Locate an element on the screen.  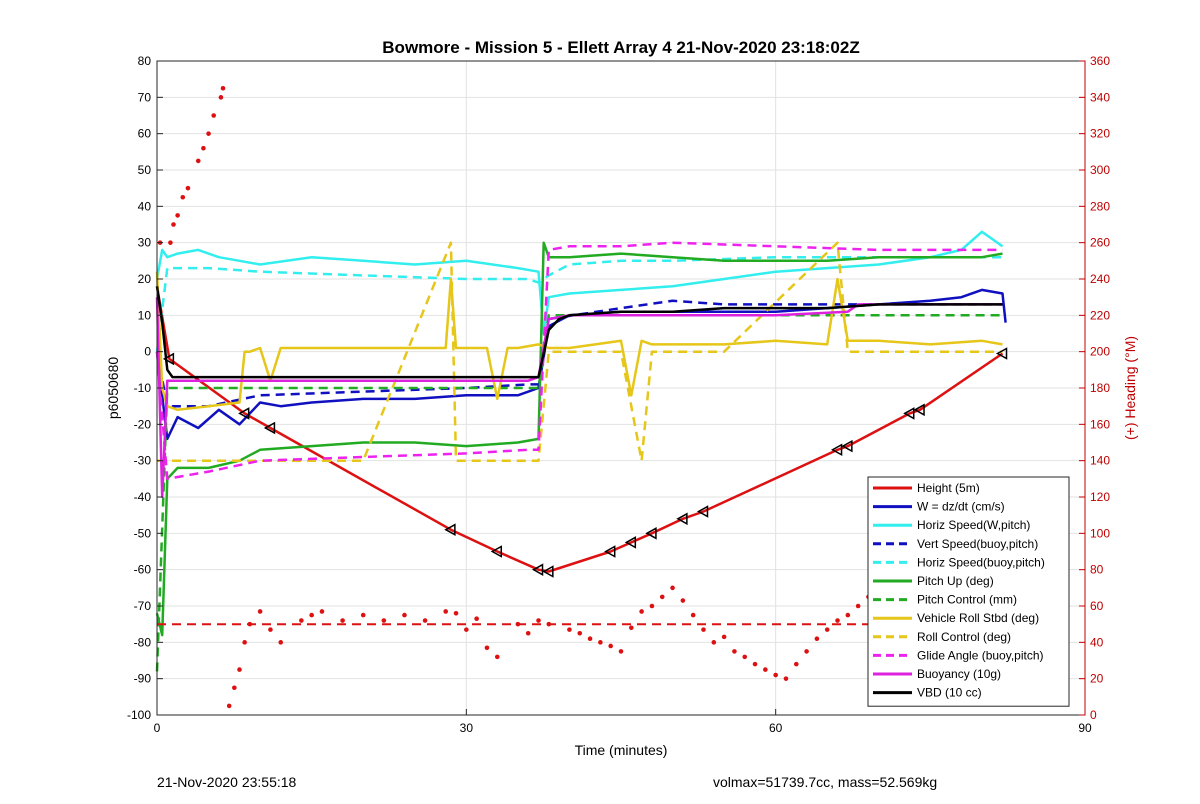
y-tick-label: 20 is located at coordinates (145, 279).